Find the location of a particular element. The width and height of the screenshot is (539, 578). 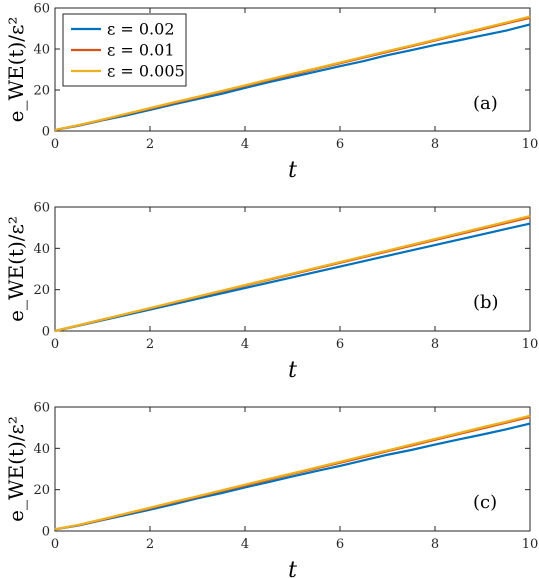

legend-box is located at coordinates (124, 50).